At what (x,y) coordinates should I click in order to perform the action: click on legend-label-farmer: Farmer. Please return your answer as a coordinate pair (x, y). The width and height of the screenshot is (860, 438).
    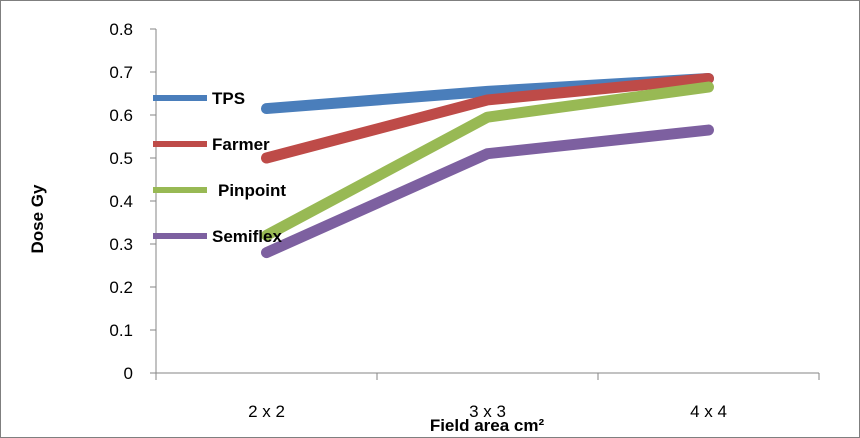
    Looking at the image, I should click on (241, 144).